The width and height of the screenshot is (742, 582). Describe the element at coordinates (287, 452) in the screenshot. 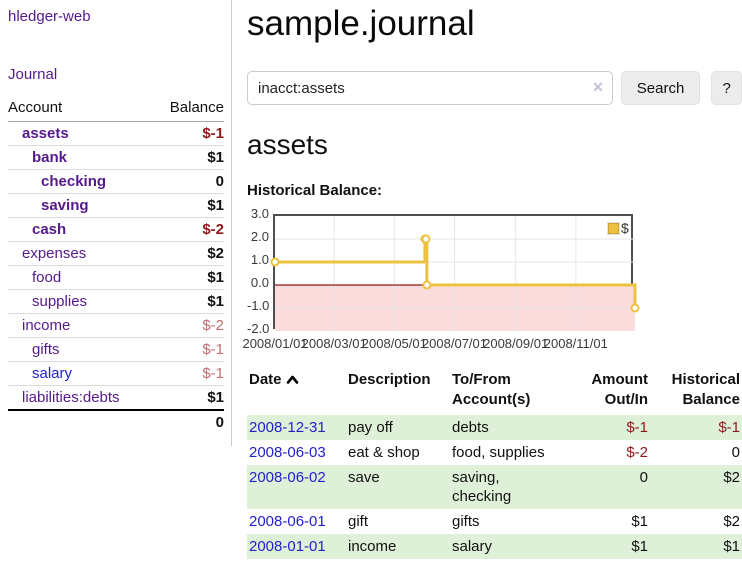

I see `transaction-date-link: 2008-06-03` at that location.